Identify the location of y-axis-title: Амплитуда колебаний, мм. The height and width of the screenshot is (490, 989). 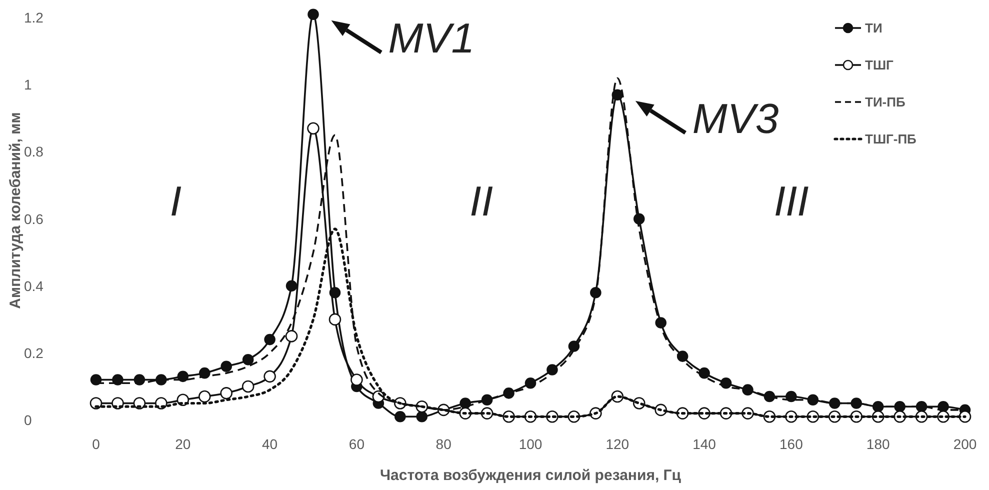
(15, 210).